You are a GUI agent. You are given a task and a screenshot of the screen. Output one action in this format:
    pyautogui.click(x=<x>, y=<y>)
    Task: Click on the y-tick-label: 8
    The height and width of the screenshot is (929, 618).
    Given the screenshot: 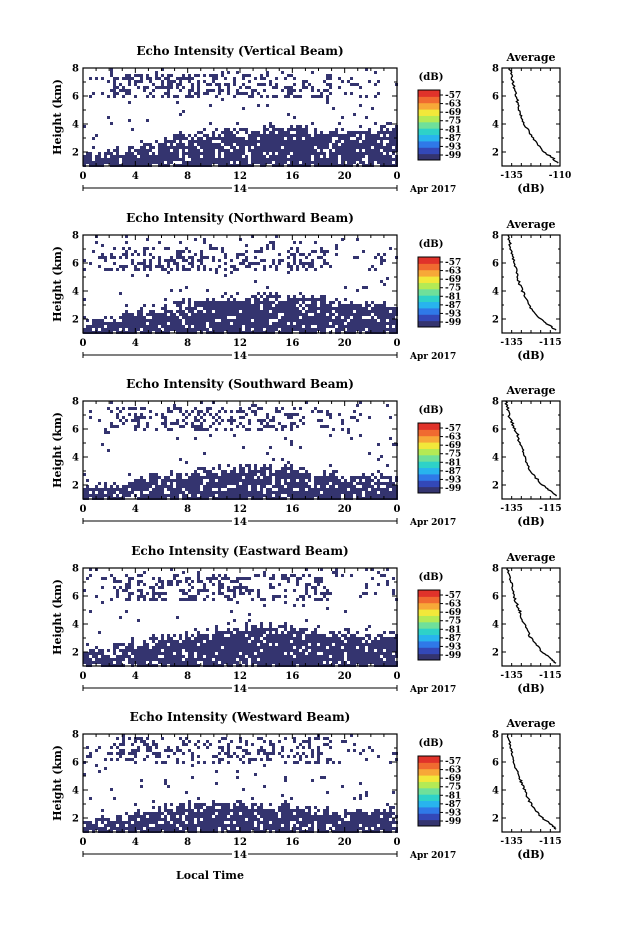 What is the action you would take?
    pyautogui.click(x=75, y=69)
    